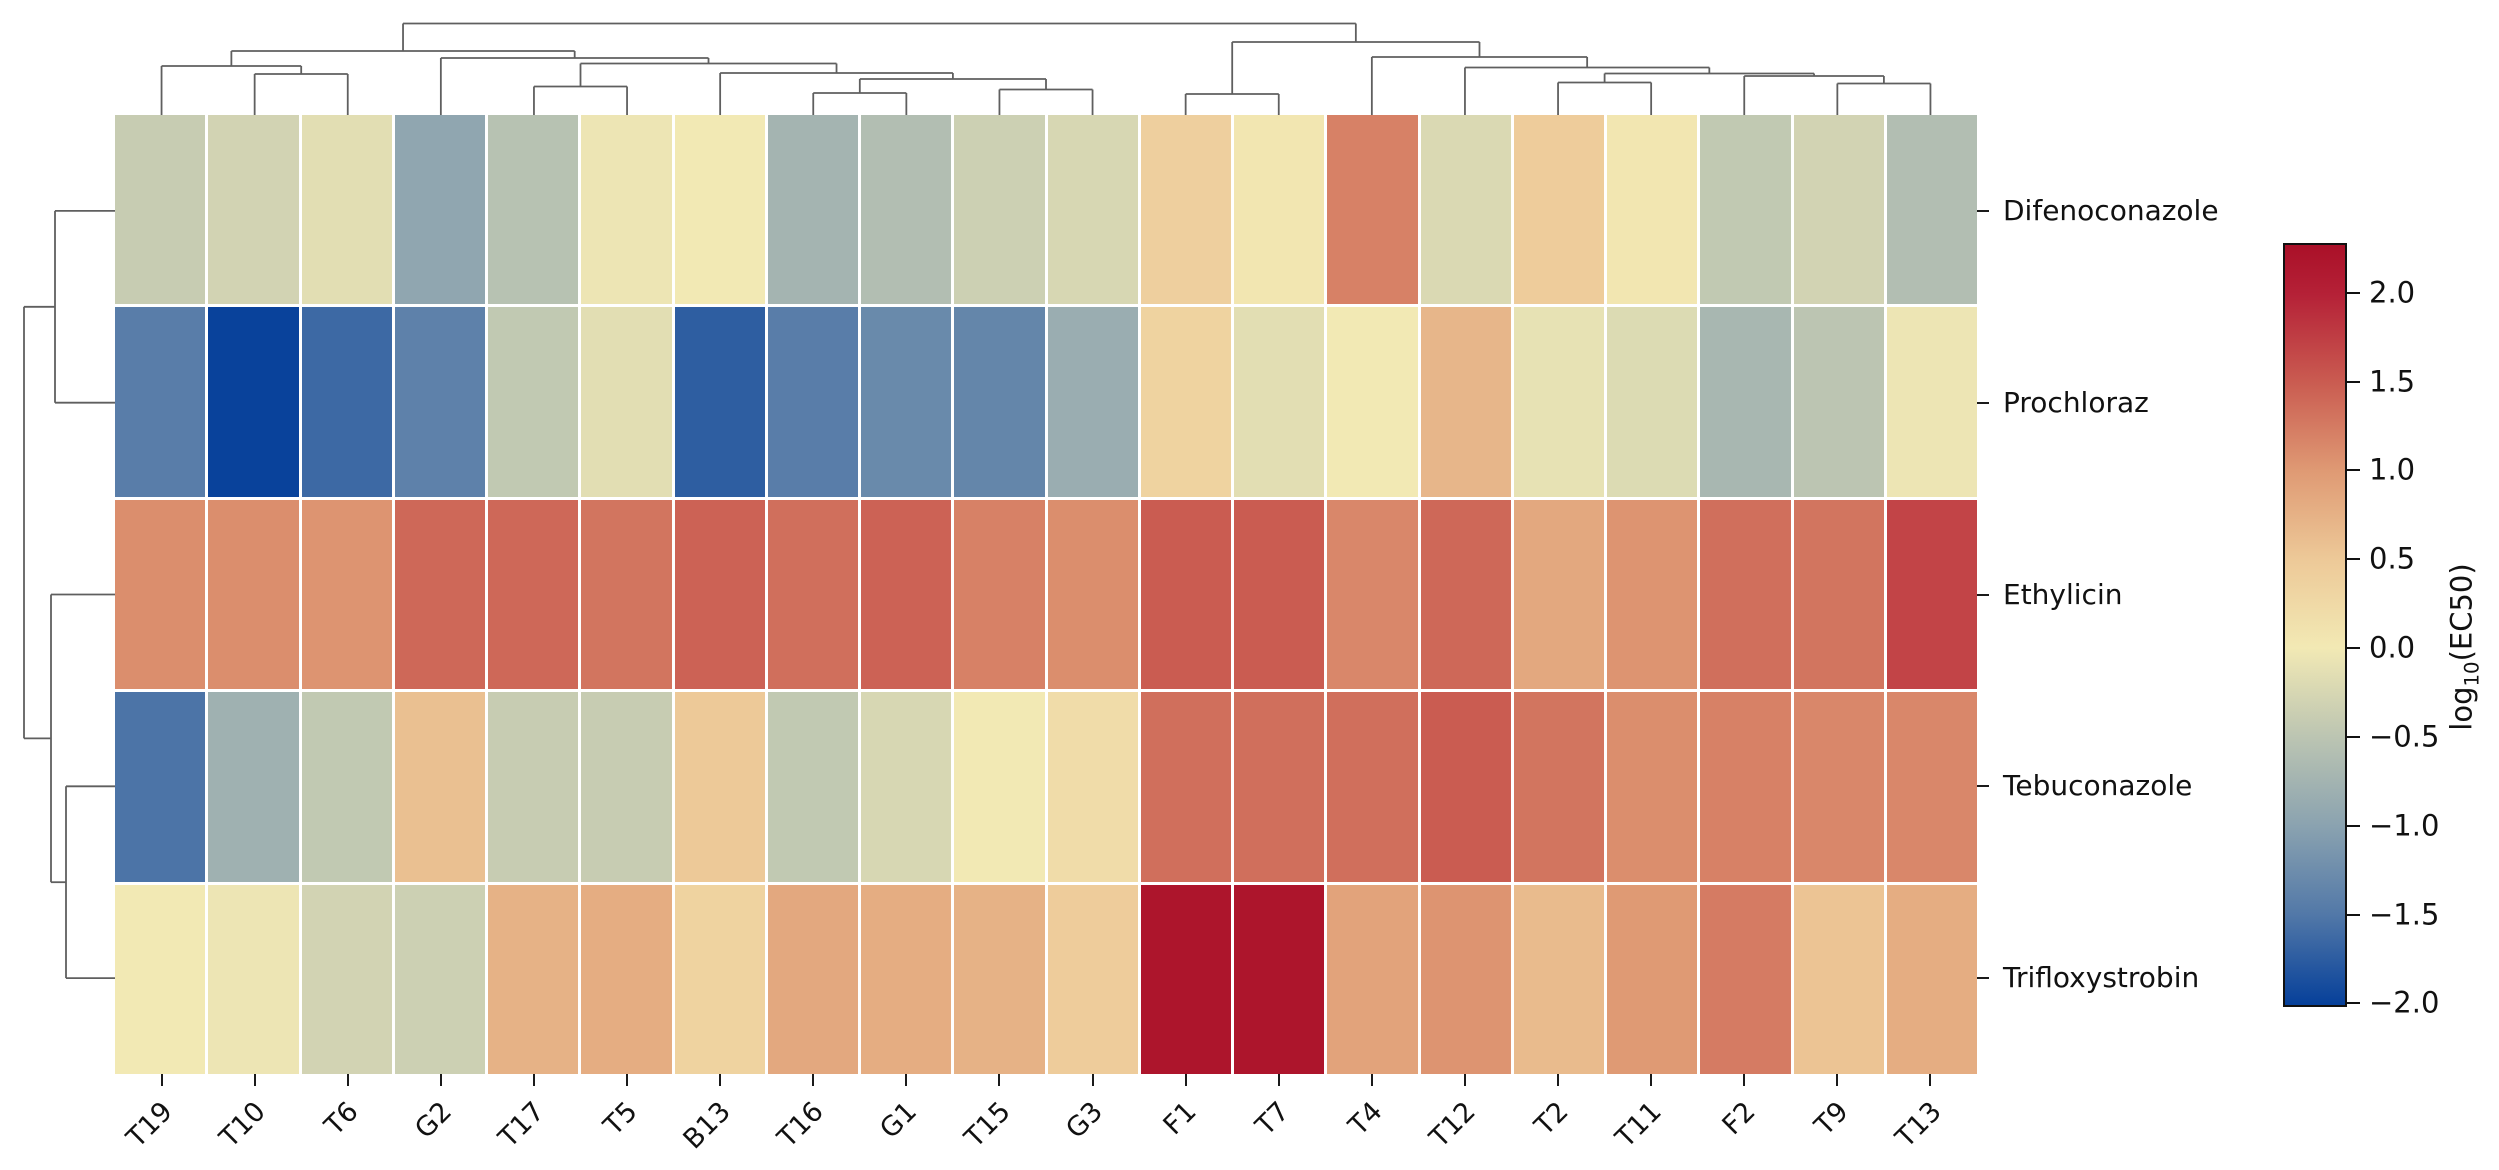  Describe the element at coordinates (2392, 469) in the screenshot. I see `colorbar-tick-label: 1.0` at that location.